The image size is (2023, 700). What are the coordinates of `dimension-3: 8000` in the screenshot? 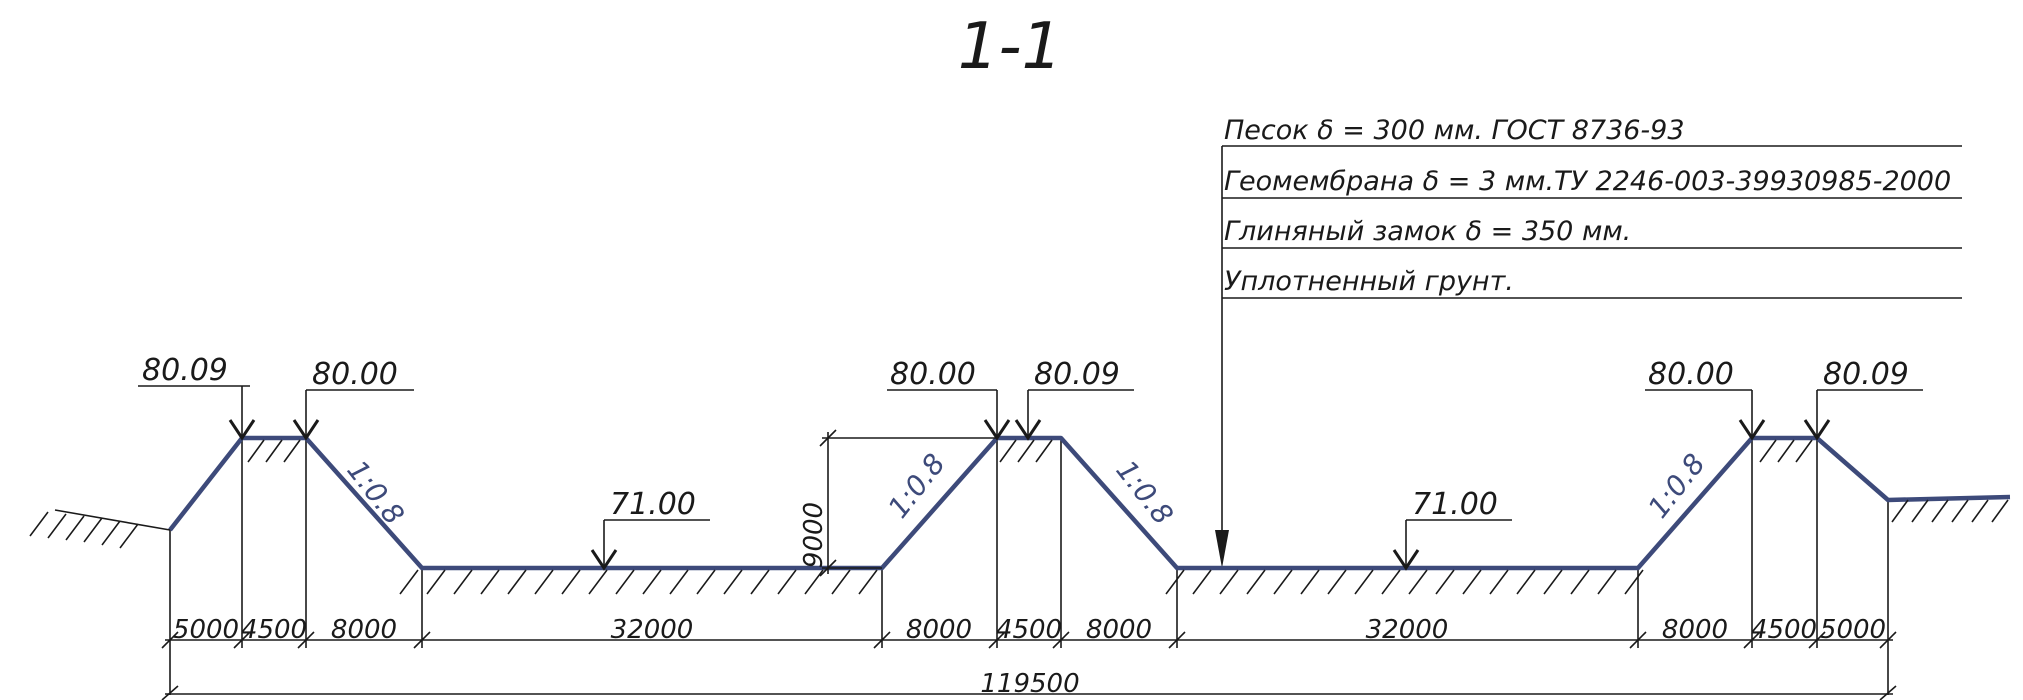 It's located at (364, 630).